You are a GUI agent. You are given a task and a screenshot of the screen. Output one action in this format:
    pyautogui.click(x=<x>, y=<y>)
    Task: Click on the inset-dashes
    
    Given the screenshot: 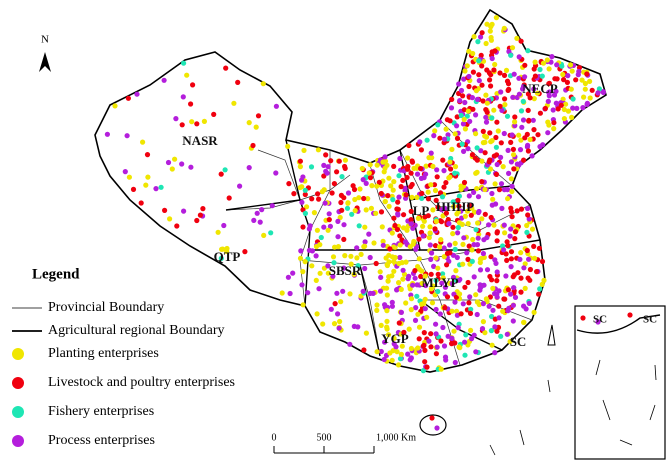 What is the action you would take?
    pyautogui.click(x=573, y=407)
    